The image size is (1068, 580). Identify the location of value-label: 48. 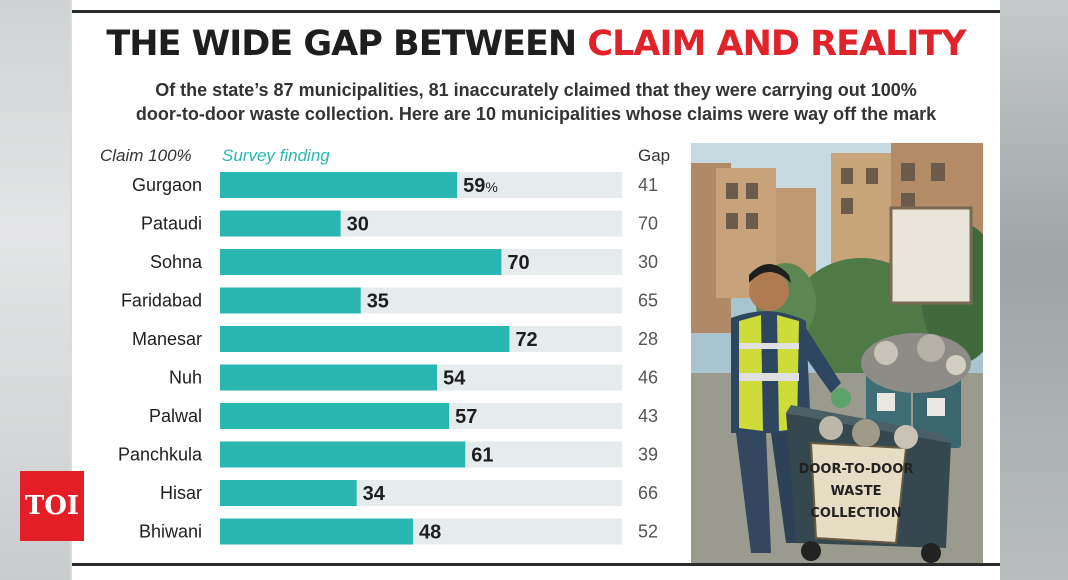
(430, 533).